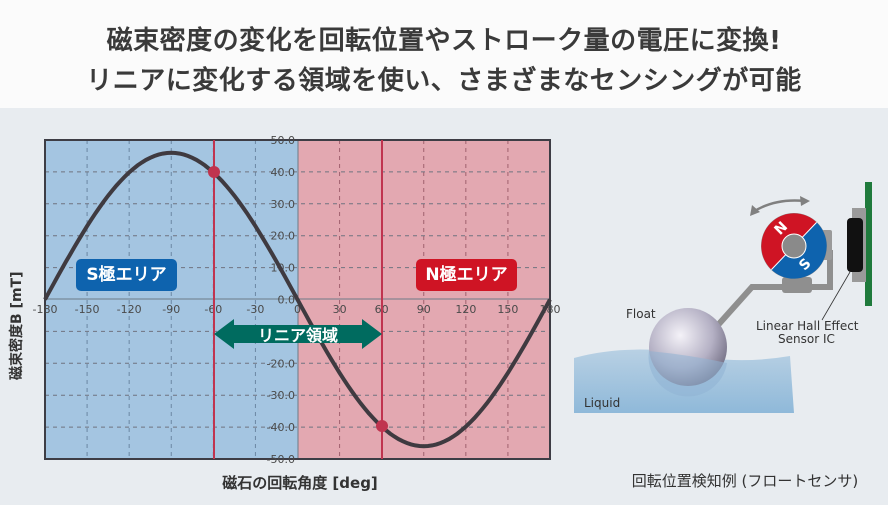  What do you see at coordinates (444, 41) in the screenshot?
I see `headline-line-1: 磁束密度の変化を回転位置やストローク量の電圧に変換!` at bounding box center [444, 41].